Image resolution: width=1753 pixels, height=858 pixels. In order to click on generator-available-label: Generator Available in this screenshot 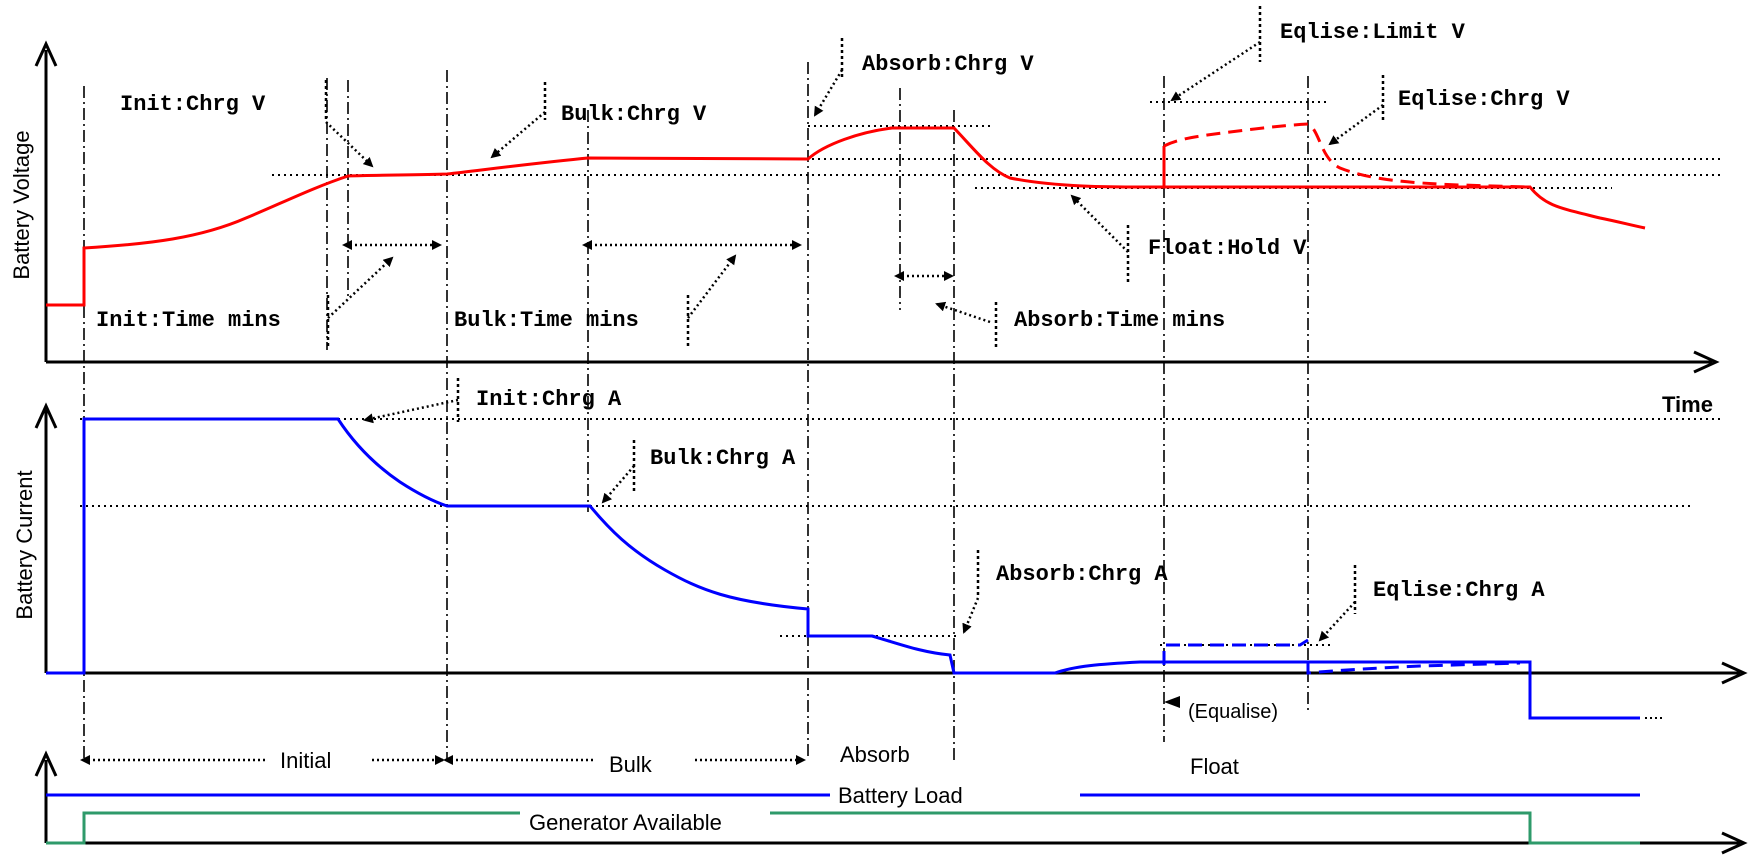, I will do `click(625, 822)`.